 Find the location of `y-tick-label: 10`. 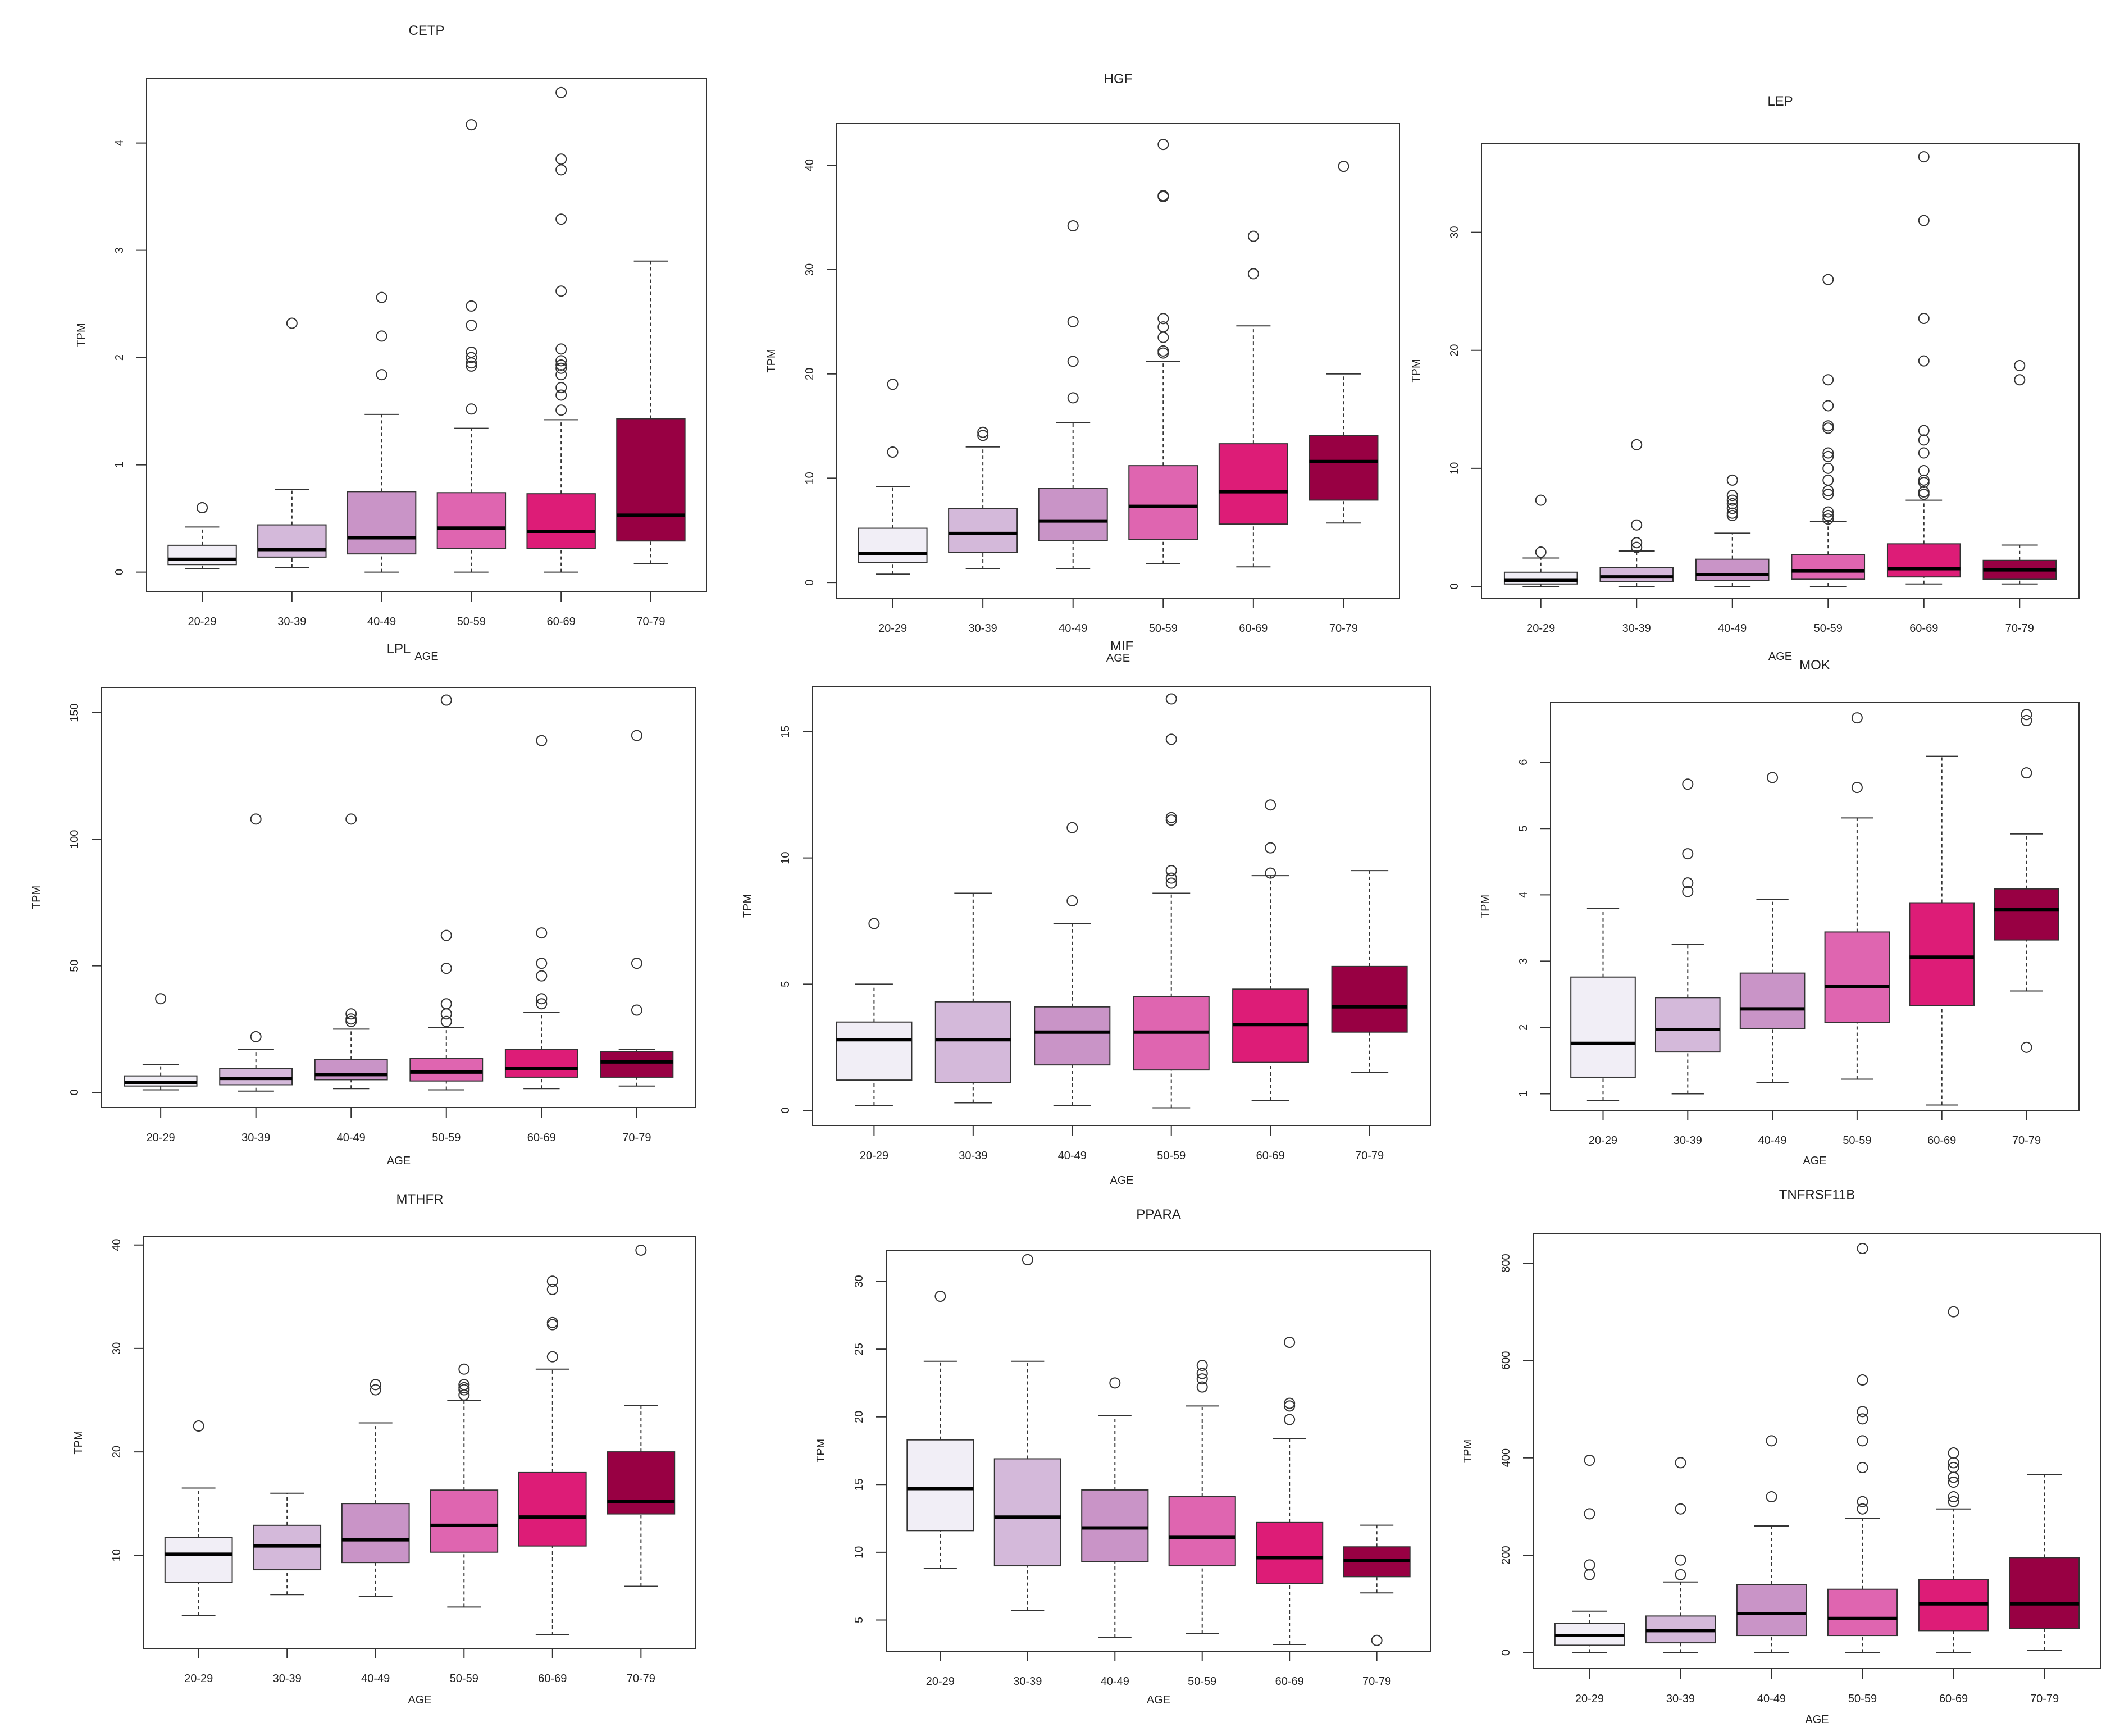

y-tick-label: 10 is located at coordinates (786, 857).